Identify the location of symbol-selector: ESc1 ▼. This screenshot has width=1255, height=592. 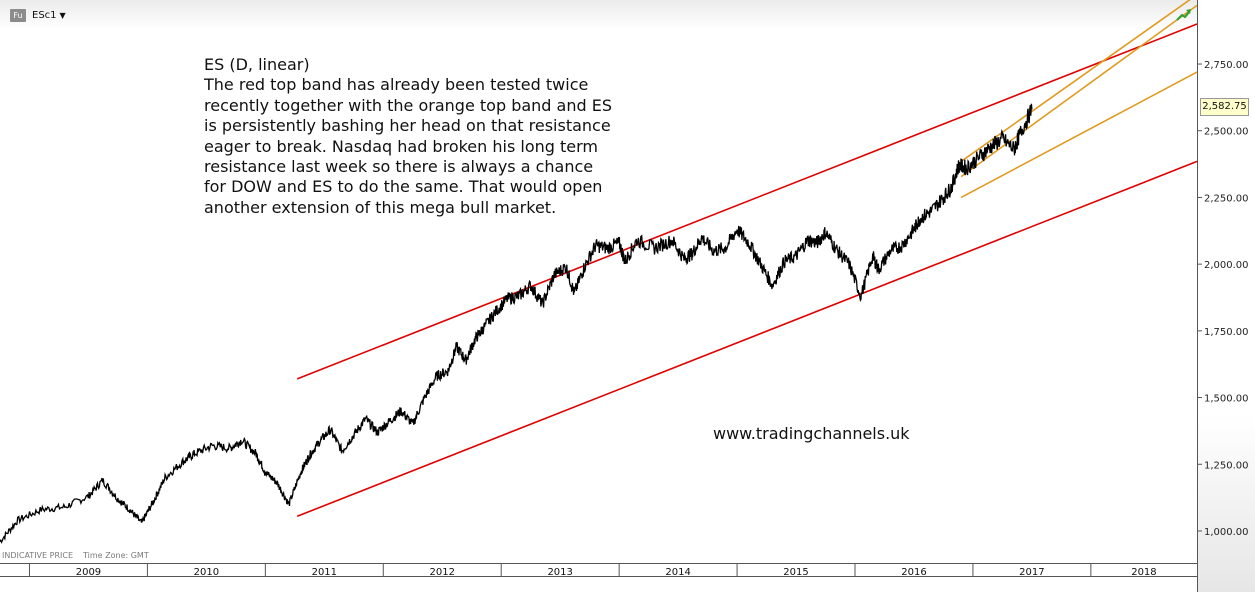
(49, 15).